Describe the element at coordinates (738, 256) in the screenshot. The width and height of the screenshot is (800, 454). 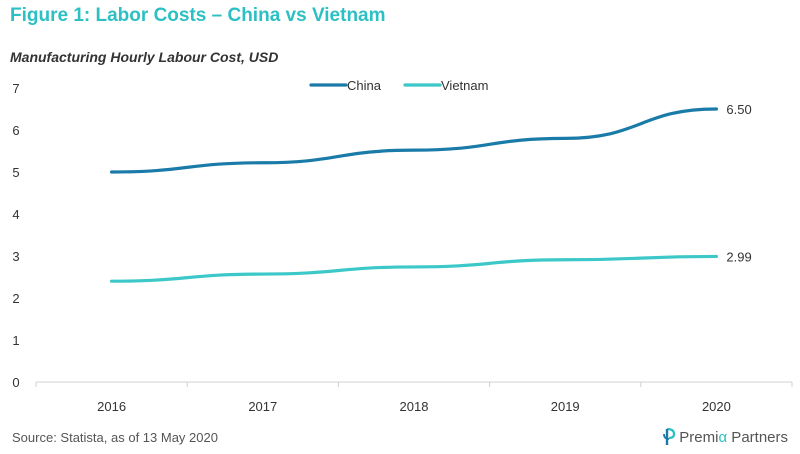
I see `data-label-vietnam: 2.99` at that location.